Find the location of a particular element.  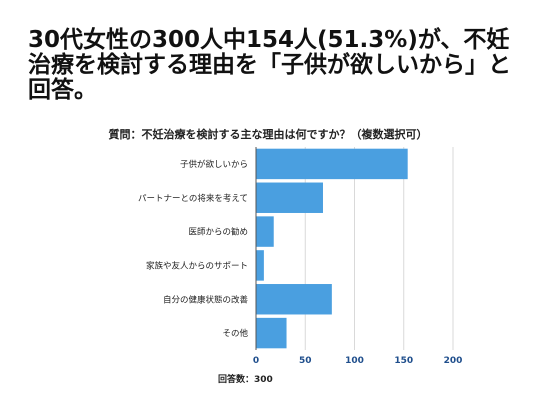

x-tick-label: 0 is located at coordinates (256, 361).